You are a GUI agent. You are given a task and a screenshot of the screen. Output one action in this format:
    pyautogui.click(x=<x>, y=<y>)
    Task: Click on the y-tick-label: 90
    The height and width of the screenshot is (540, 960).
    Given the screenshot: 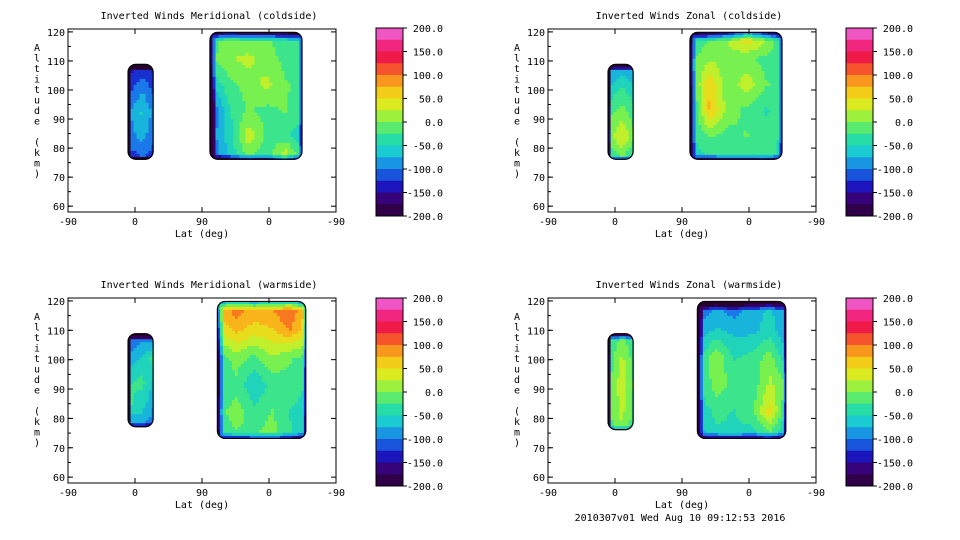 What is the action you would take?
    pyautogui.click(x=539, y=120)
    